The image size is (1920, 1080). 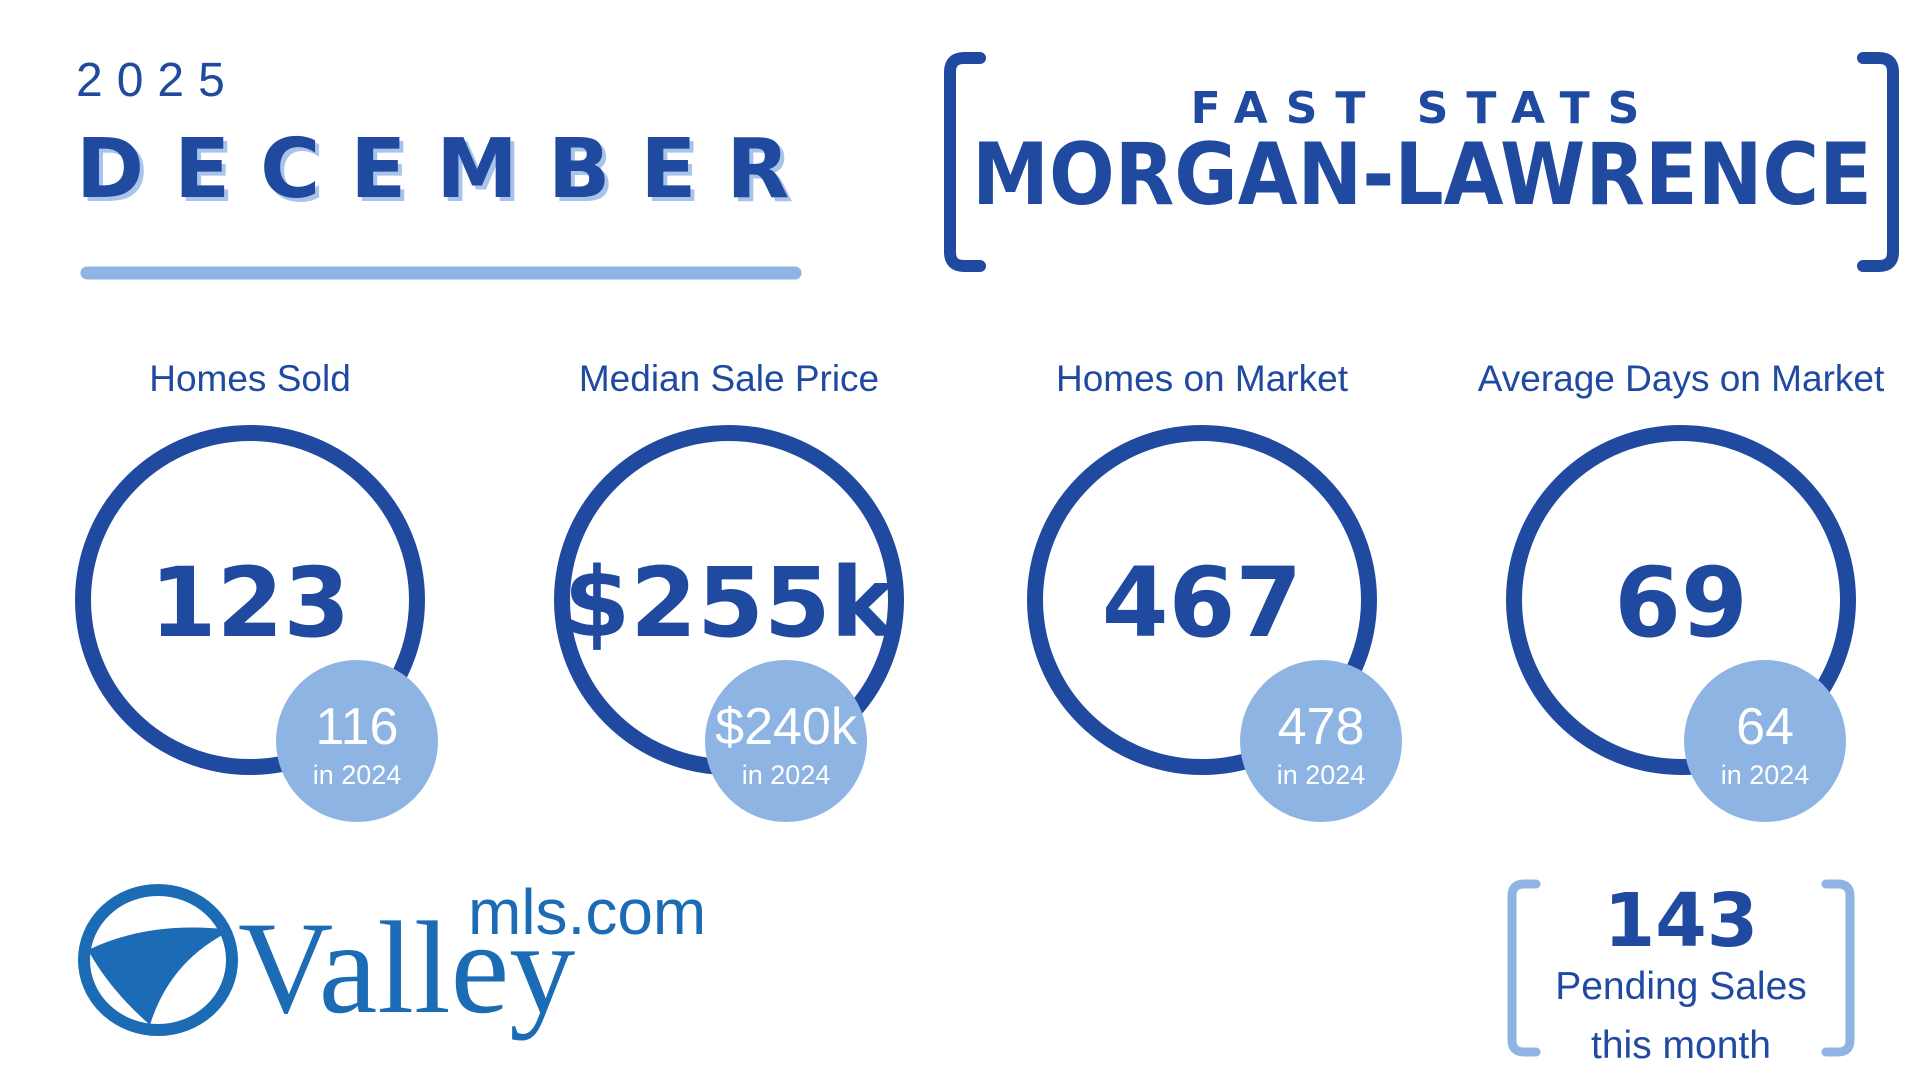 I want to click on logo-ring, so click(x=158, y=960).